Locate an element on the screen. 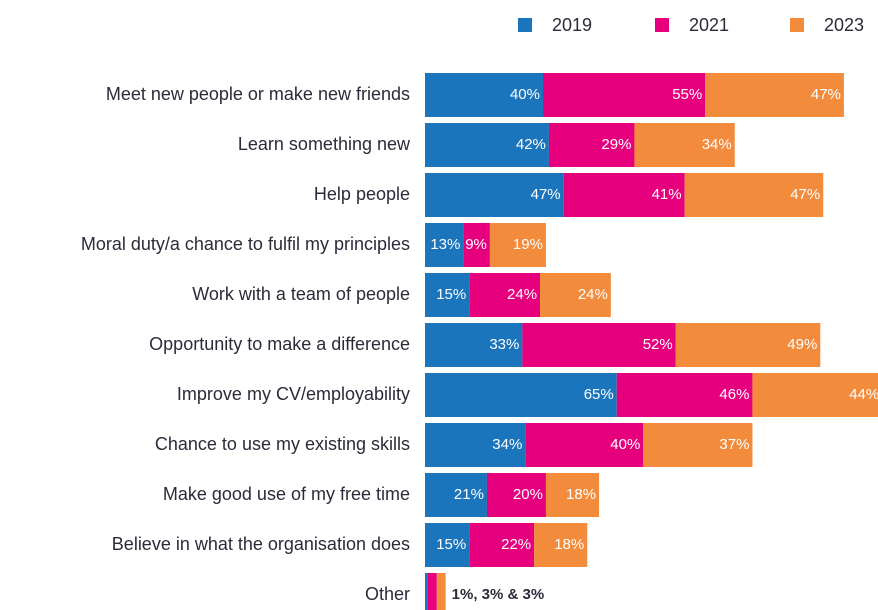  value-label: 29% is located at coordinates (616, 144).